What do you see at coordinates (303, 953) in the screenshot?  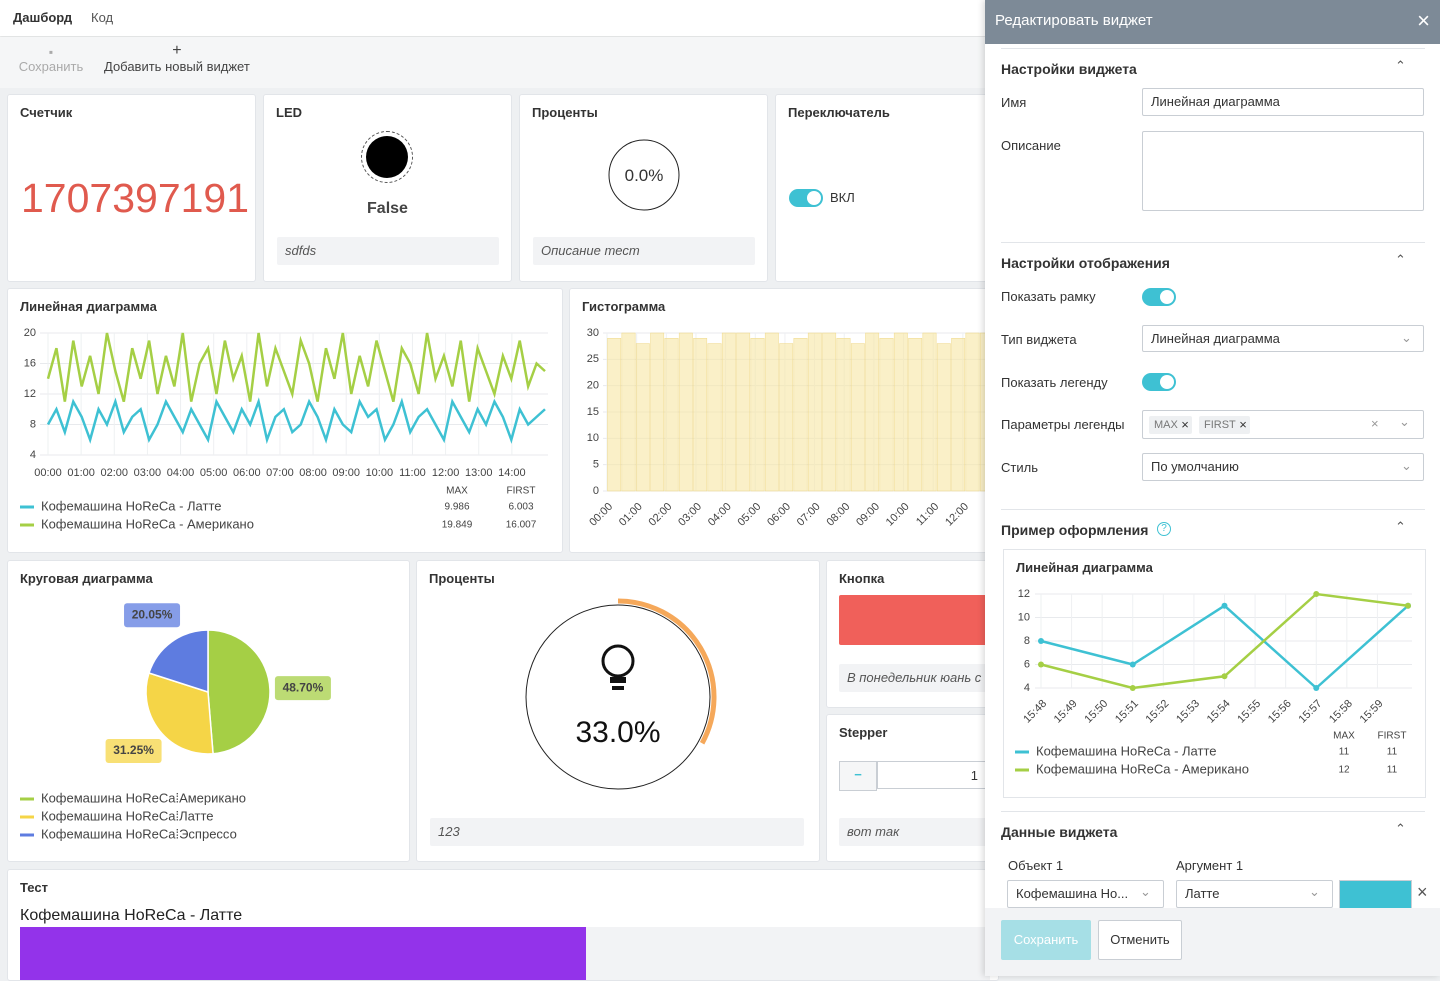 I see `bar-fill` at bounding box center [303, 953].